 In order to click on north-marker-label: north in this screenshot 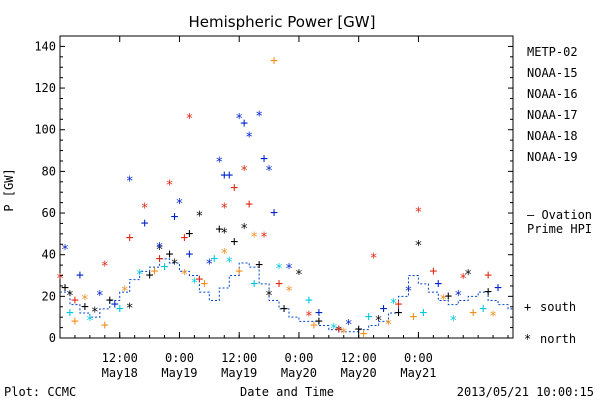, I will do `click(558, 339)`.